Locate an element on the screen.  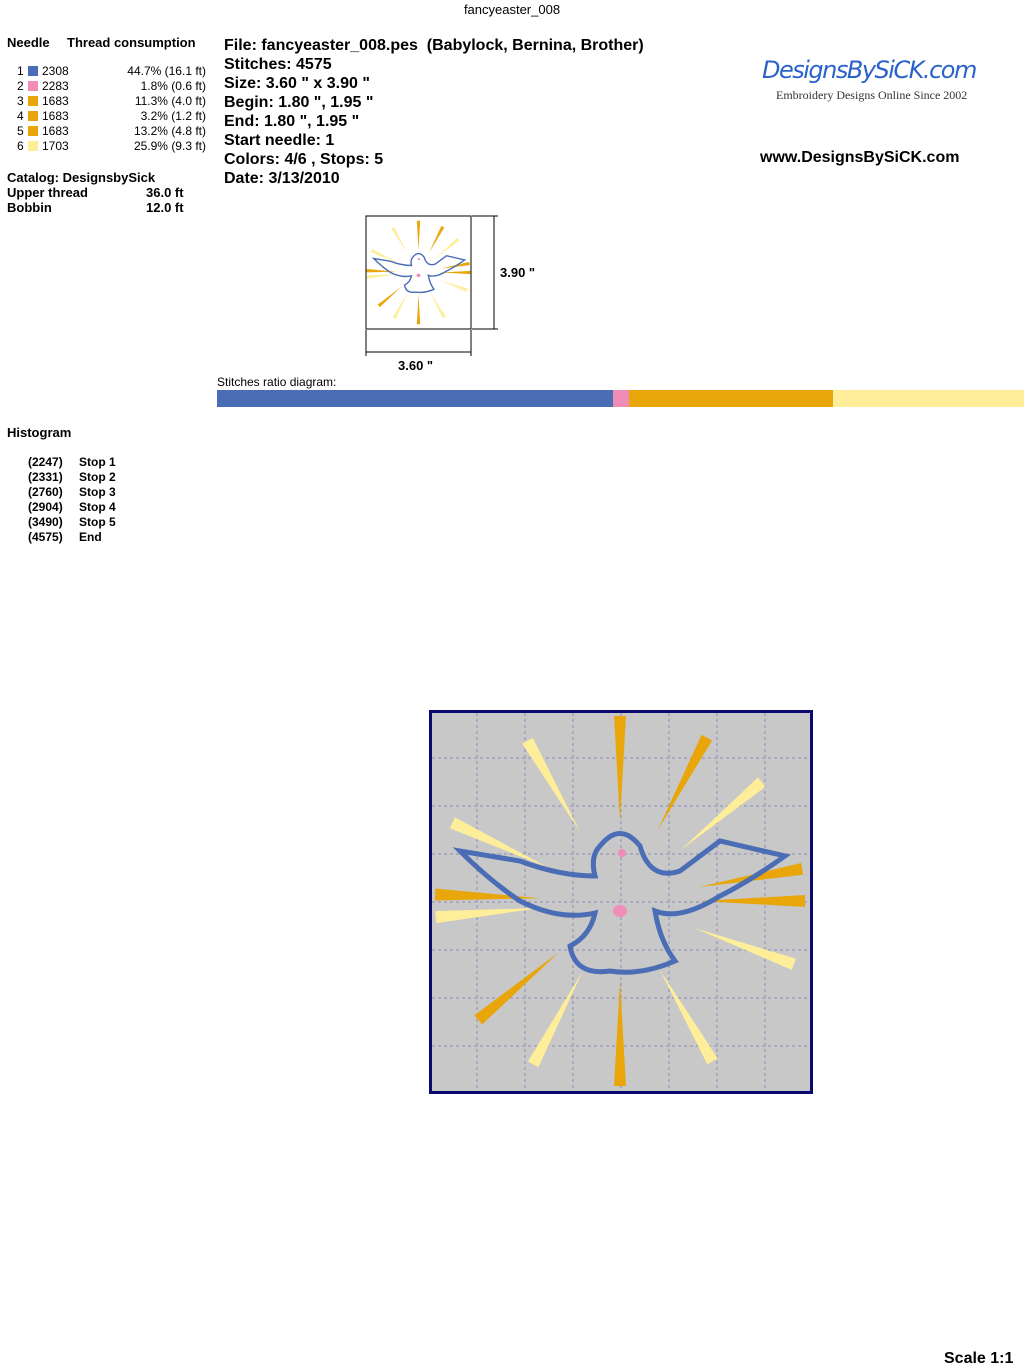
stop-label: Stop 3 is located at coordinates (97, 492).